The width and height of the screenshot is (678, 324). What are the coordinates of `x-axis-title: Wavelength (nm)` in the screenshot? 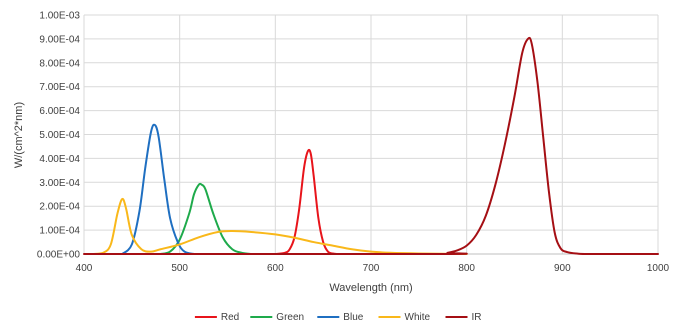 It's located at (370, 288).